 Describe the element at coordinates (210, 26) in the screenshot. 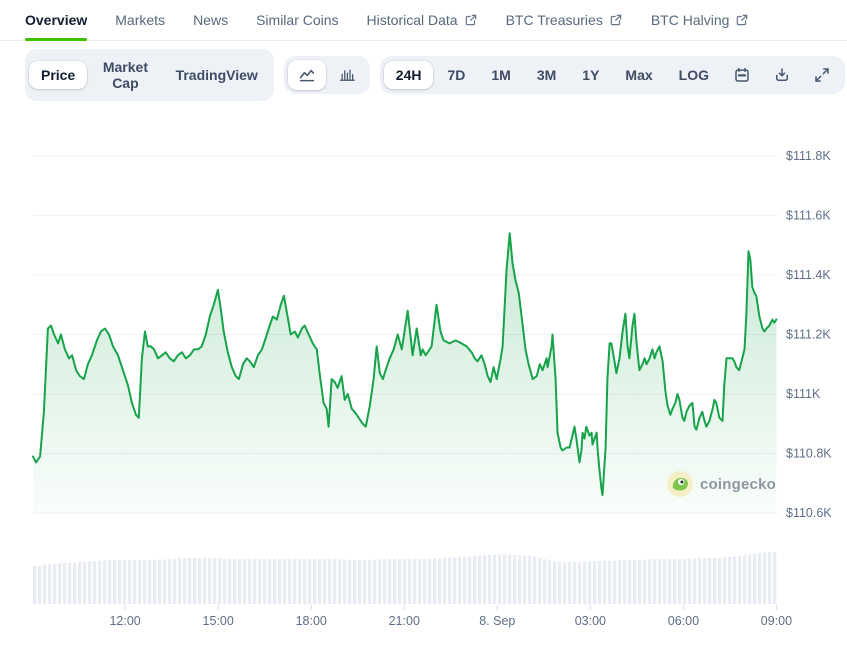

I see `tab-news: News` at that location.